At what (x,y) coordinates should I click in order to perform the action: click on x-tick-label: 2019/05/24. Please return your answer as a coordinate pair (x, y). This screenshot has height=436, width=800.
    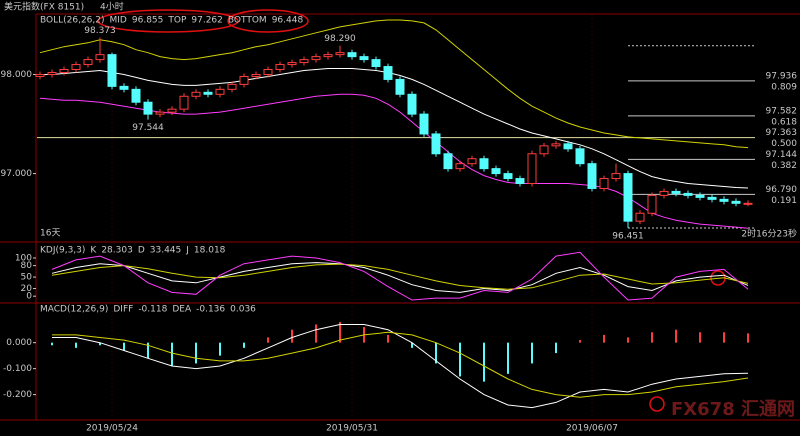
    Looking at the image, I should click on (112, 429).